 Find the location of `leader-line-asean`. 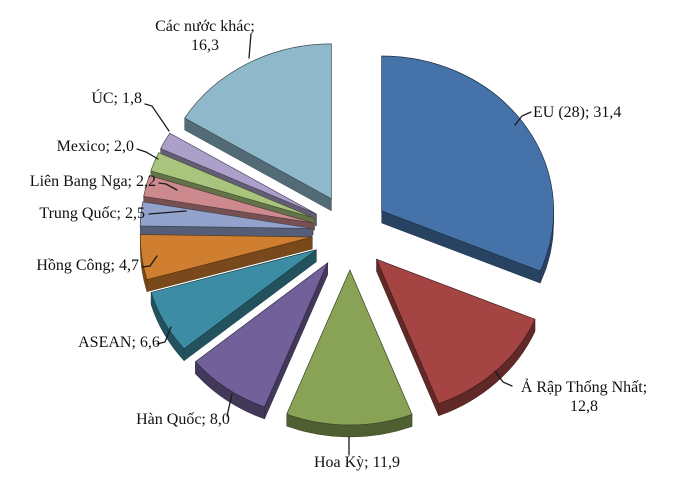

leader-line-asean is located at coordinates (164, 335).